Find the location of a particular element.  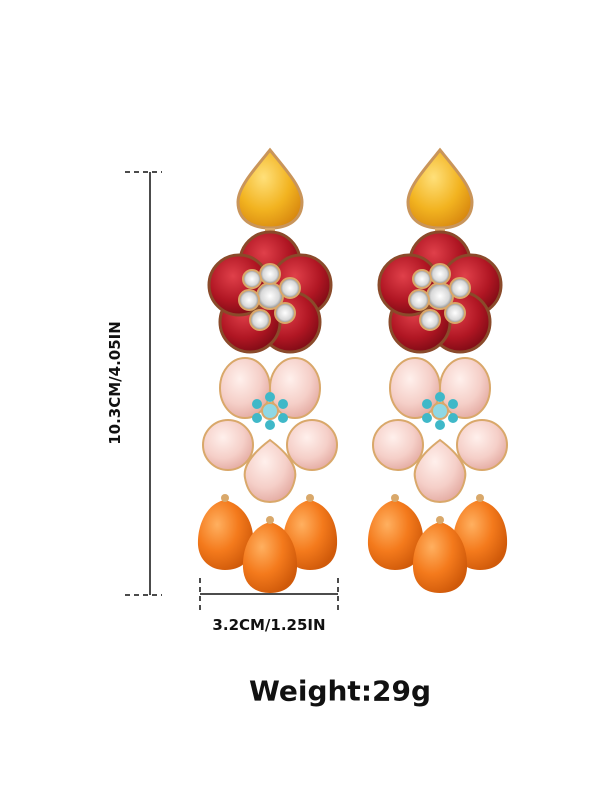

right-earring is located at coordinates (437, 371).